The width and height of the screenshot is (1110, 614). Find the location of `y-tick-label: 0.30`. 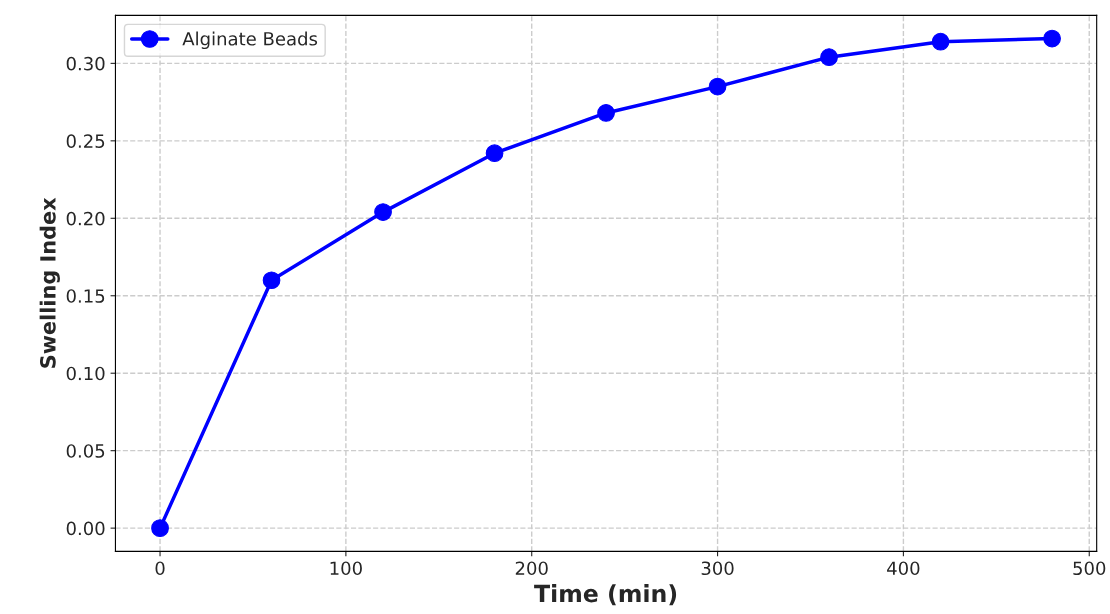

y-tick-label: 0.30 is located at coordinates (85, 63).